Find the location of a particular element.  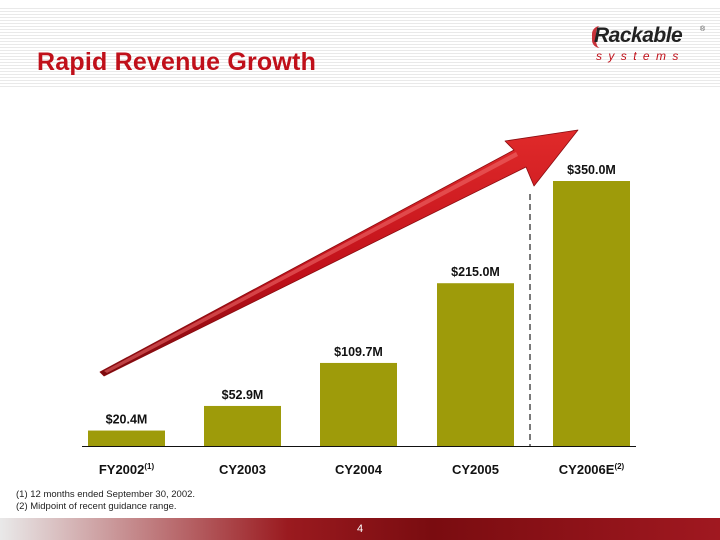

page-number: 4 is located at coordinates (360, 529).